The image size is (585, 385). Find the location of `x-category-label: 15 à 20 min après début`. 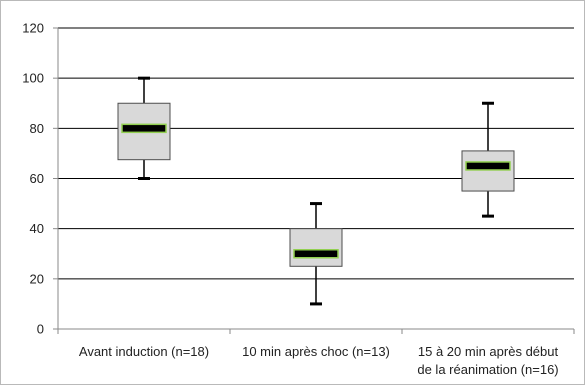

x-category-label: 15 à 20 min après début is located at coordinates (488, 351).